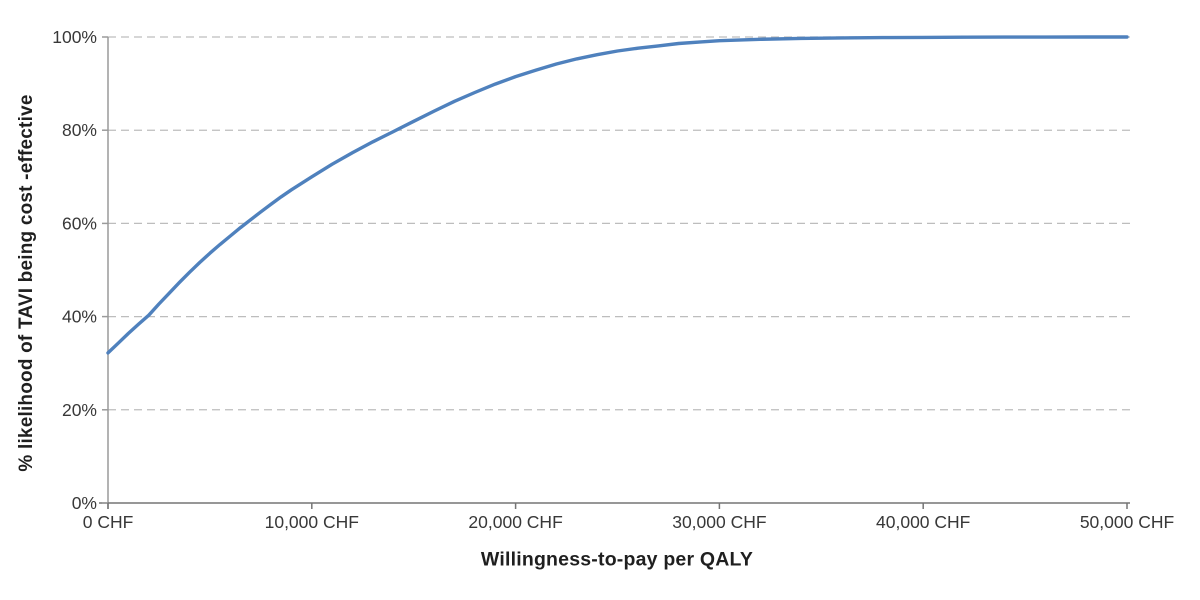 The width and height of the screenshot is (1200, 600). What do you see at coordinates (923, 522) in the screenshot?
I see `x-tick-label: 40,000 CHF` at bounding box center [923, 522].